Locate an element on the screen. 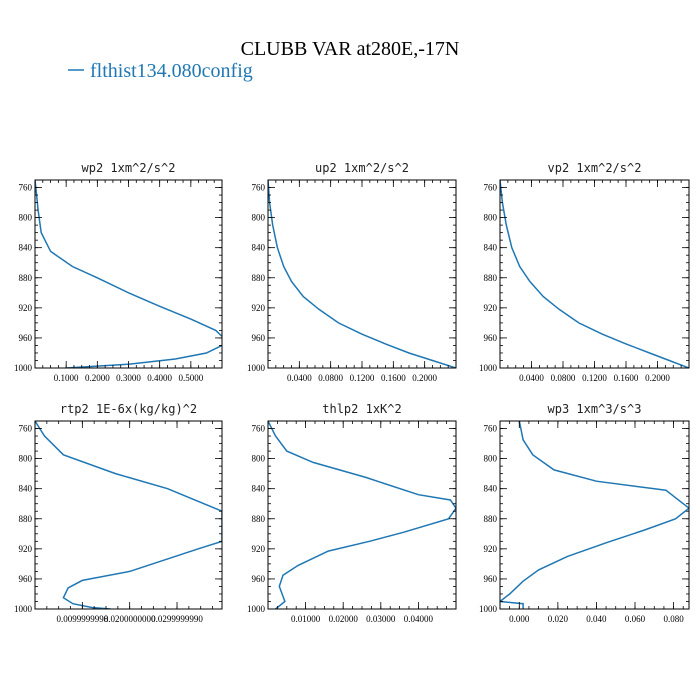  x-tick-label: 0.060 is located at coordinates (635, 619).